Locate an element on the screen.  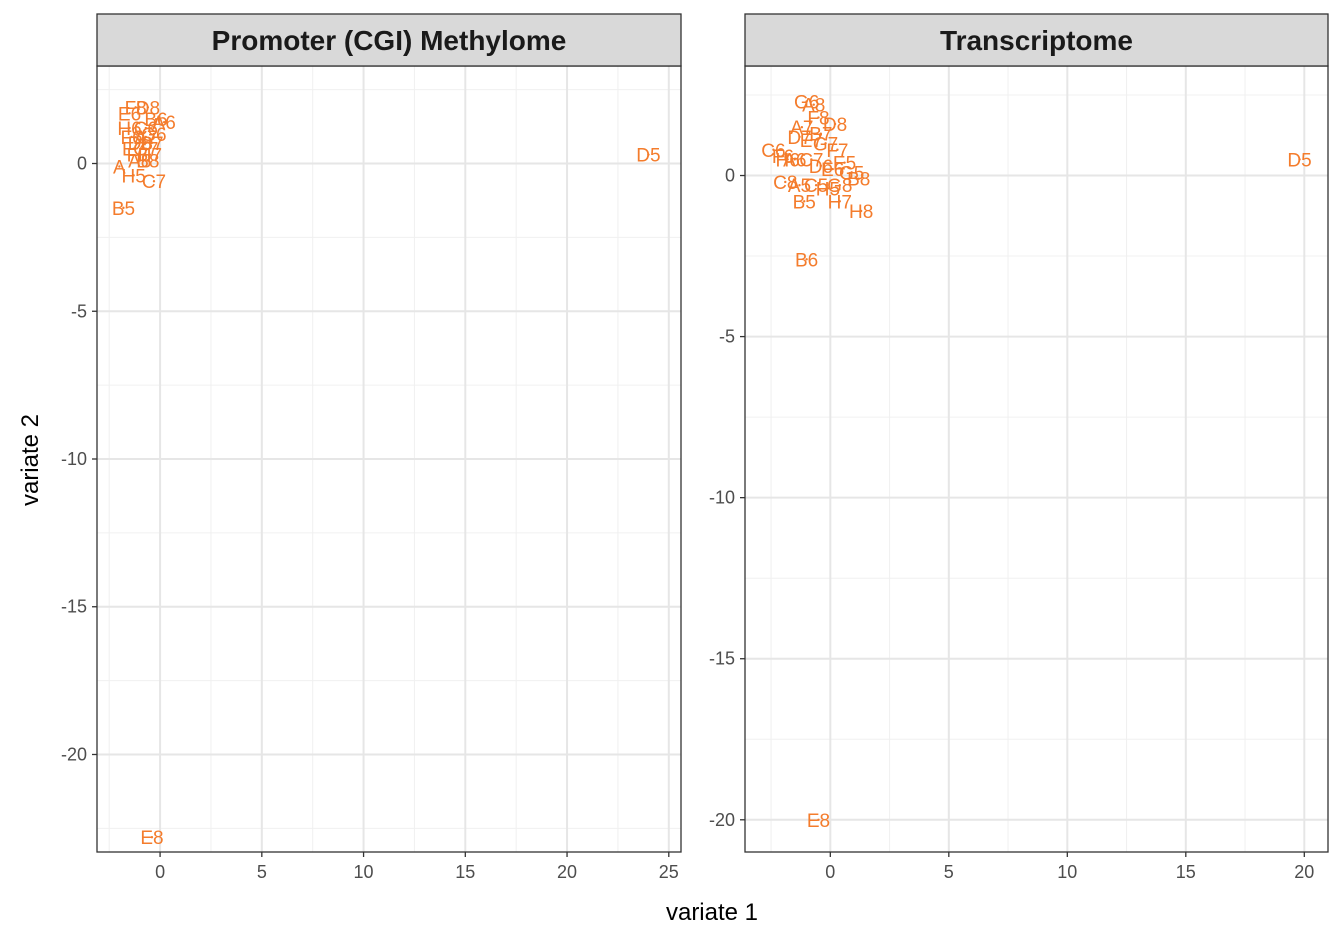
point-label-B7: B7 is located at coordinates (820, 135).